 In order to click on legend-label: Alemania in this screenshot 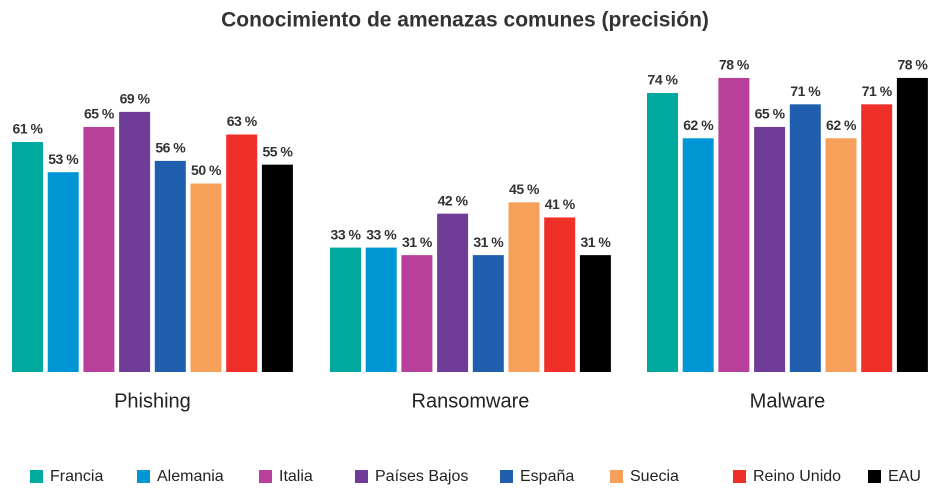, I will do `click(190, 476)`.